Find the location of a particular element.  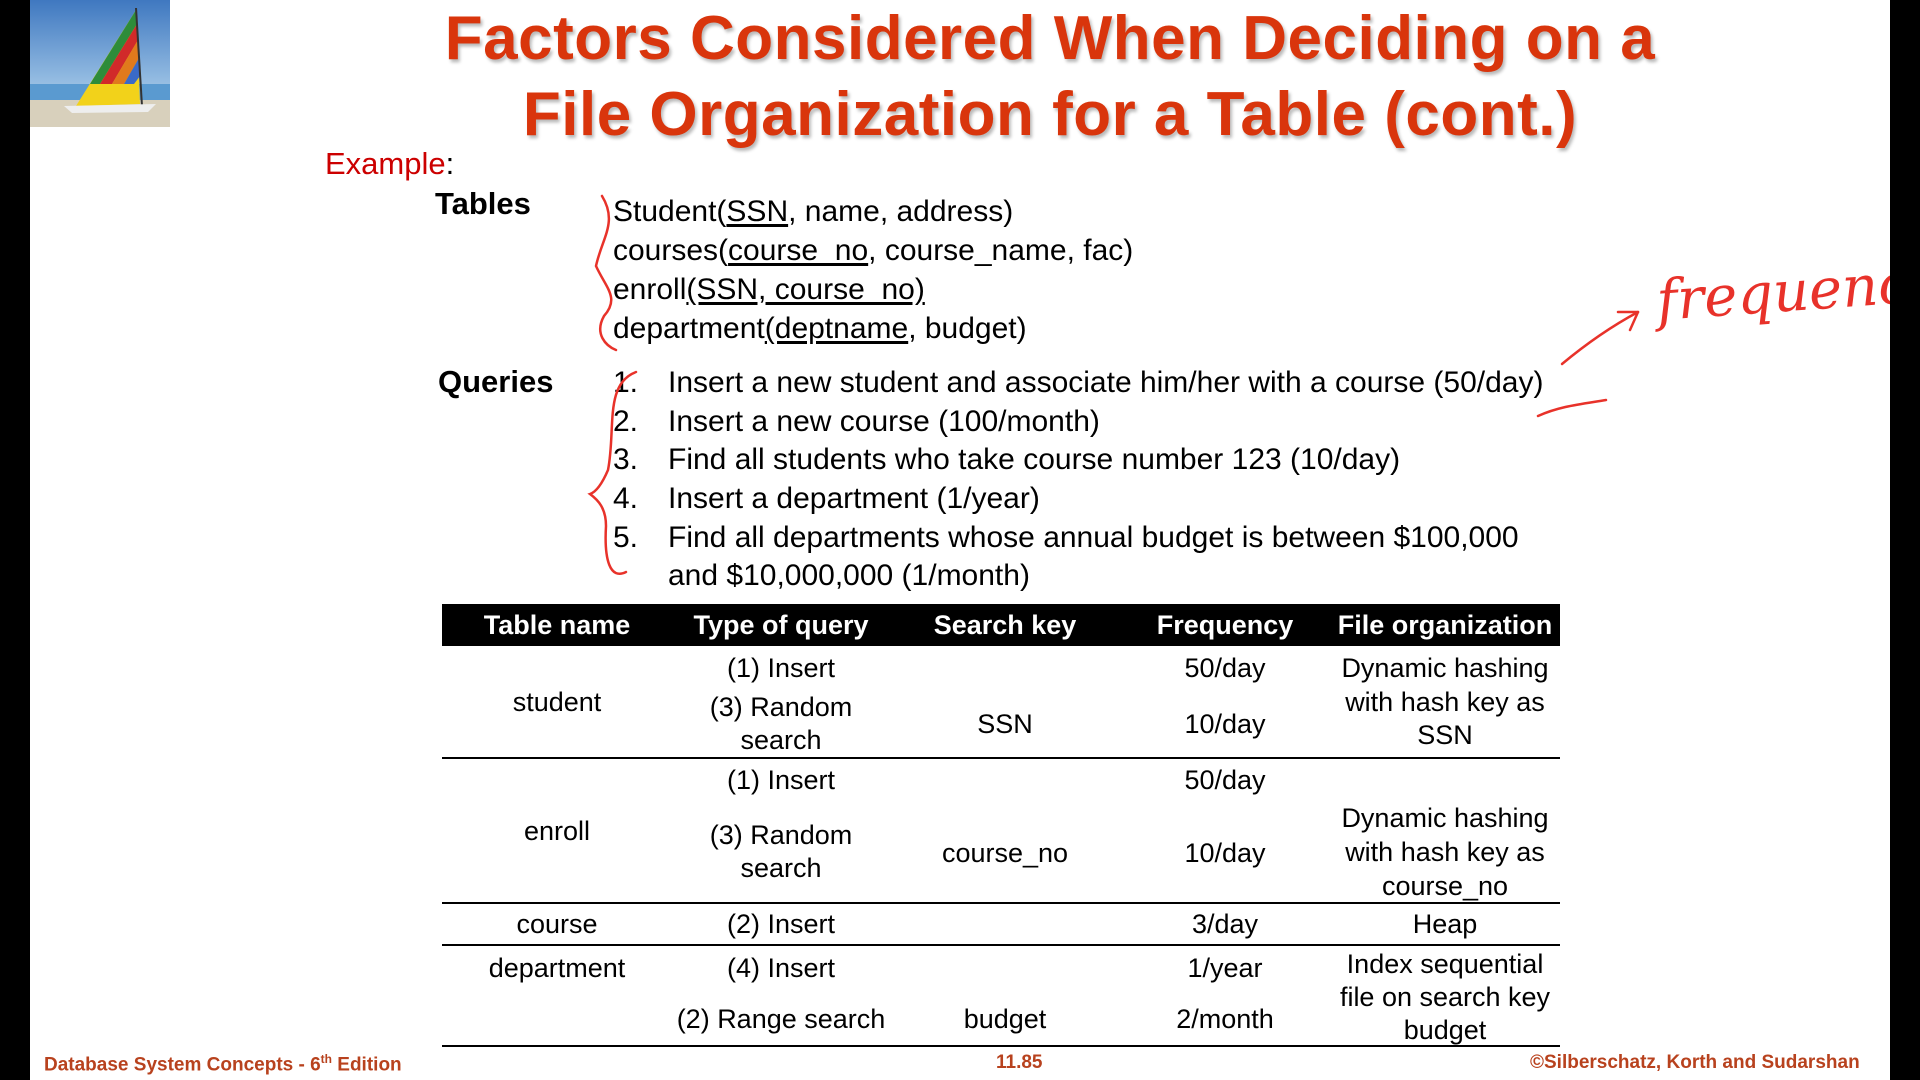

table-cell: Heap is located at coordinates (1445, 924).